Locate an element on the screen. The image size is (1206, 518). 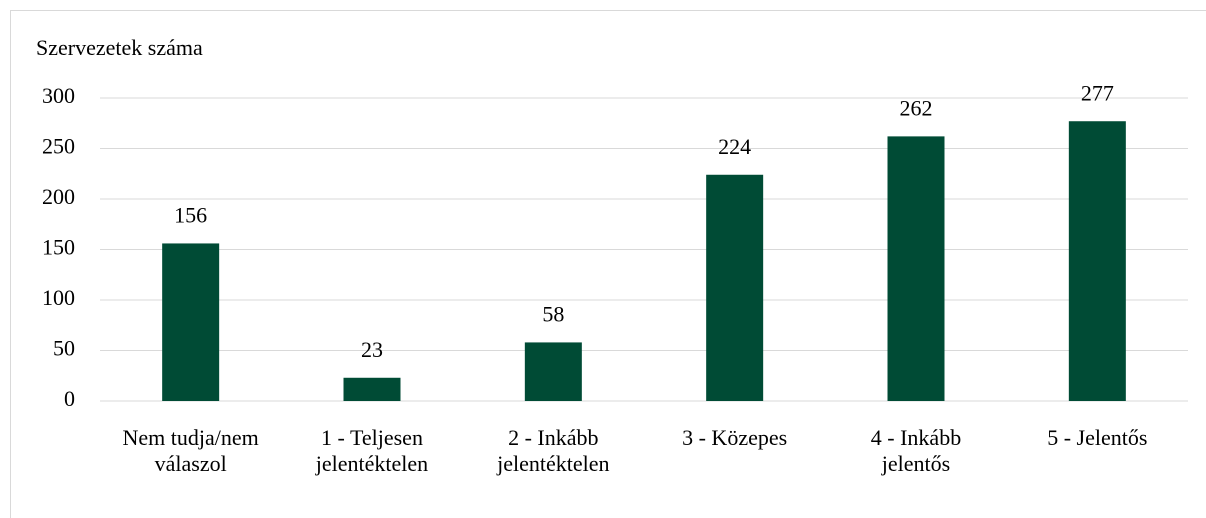
x-tick-label: 1 - Teljesen jelentéktelen is located at coordinates (372, 450).